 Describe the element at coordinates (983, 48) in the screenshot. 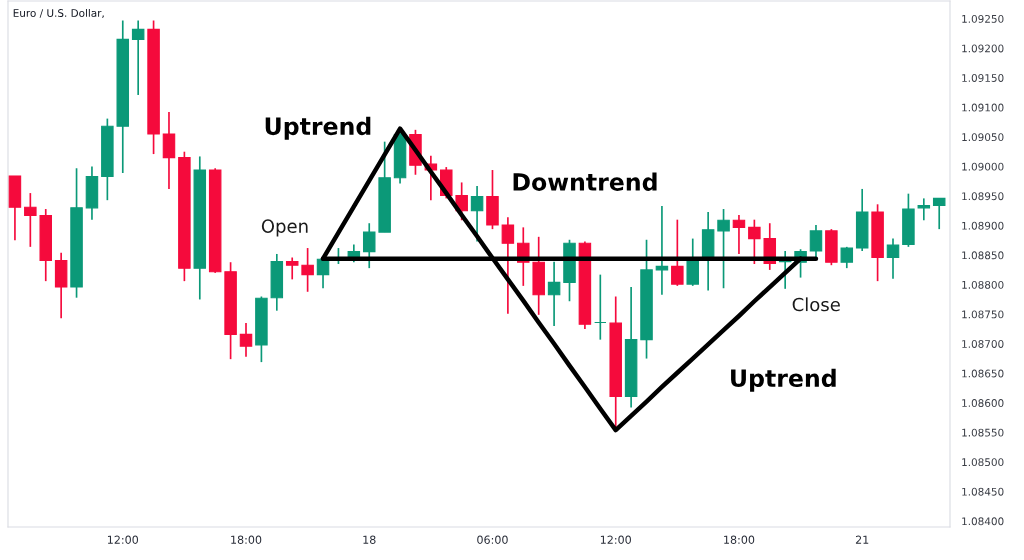

I see `y-tick-label: 1.09200` at that location.